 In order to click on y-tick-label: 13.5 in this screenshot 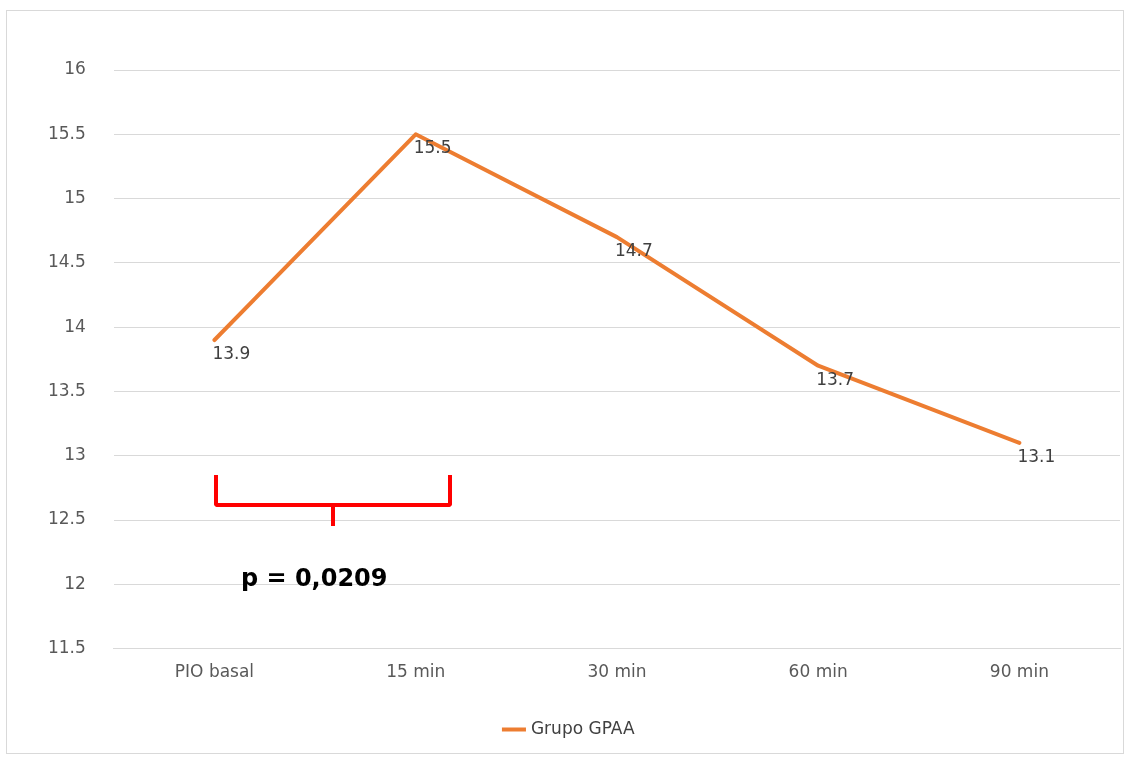, I will do `click(66, 389)`.